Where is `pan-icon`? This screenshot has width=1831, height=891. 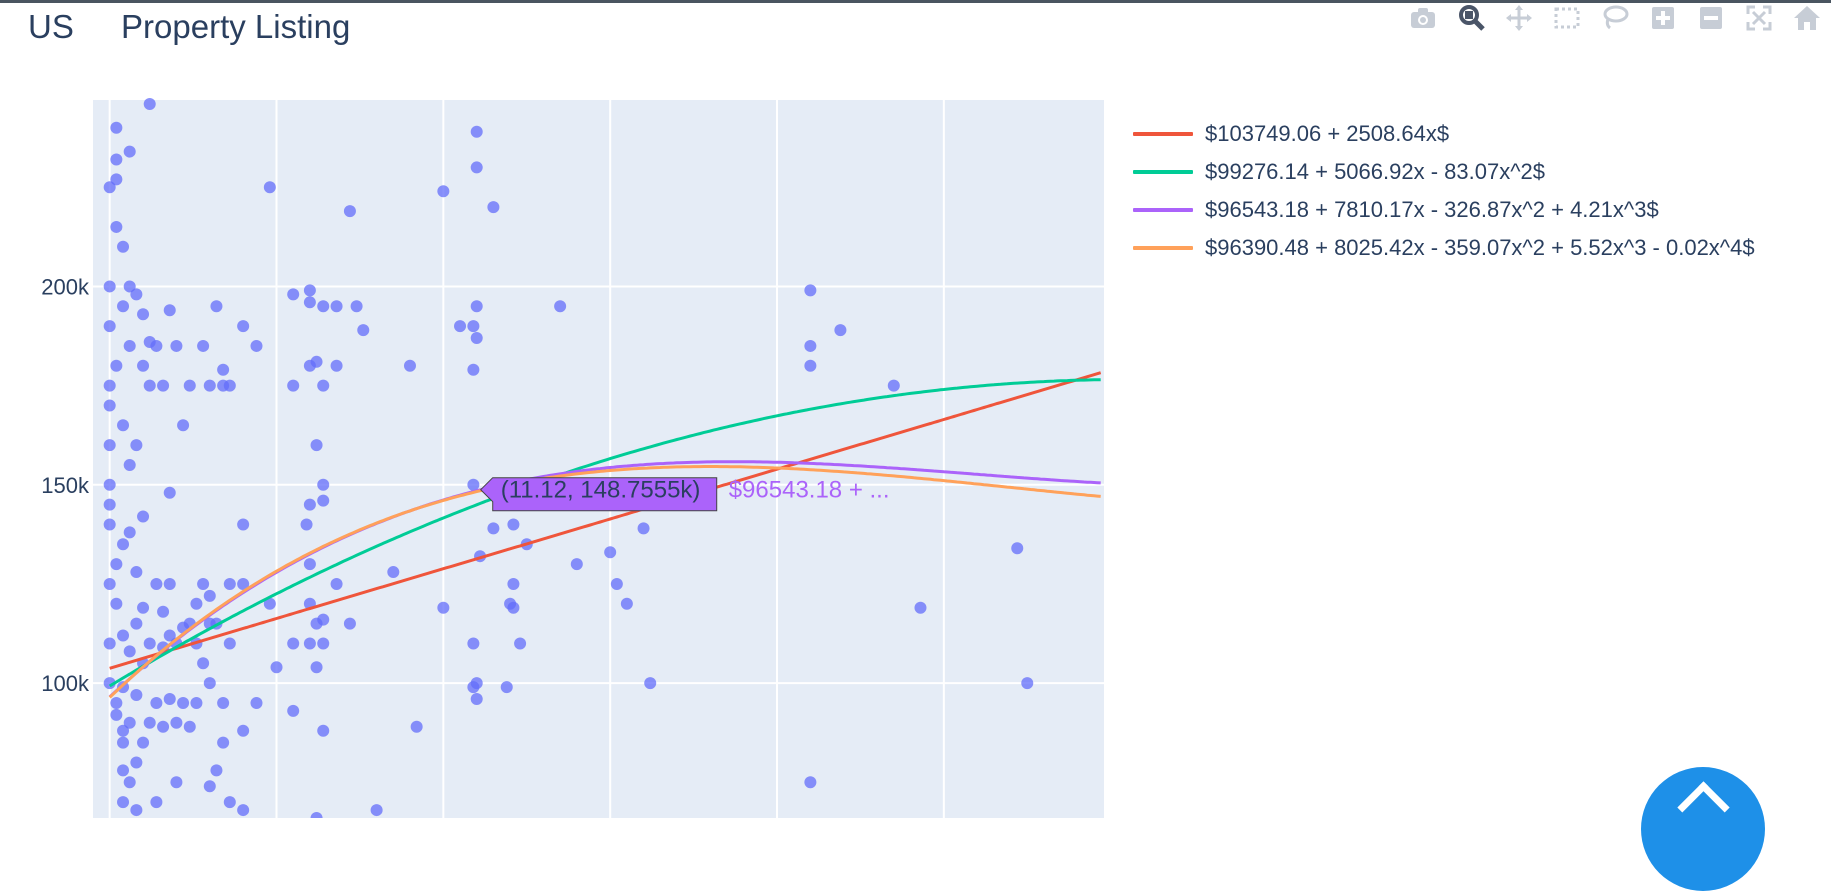
pan-icon is located at coordinates (1519, 18).